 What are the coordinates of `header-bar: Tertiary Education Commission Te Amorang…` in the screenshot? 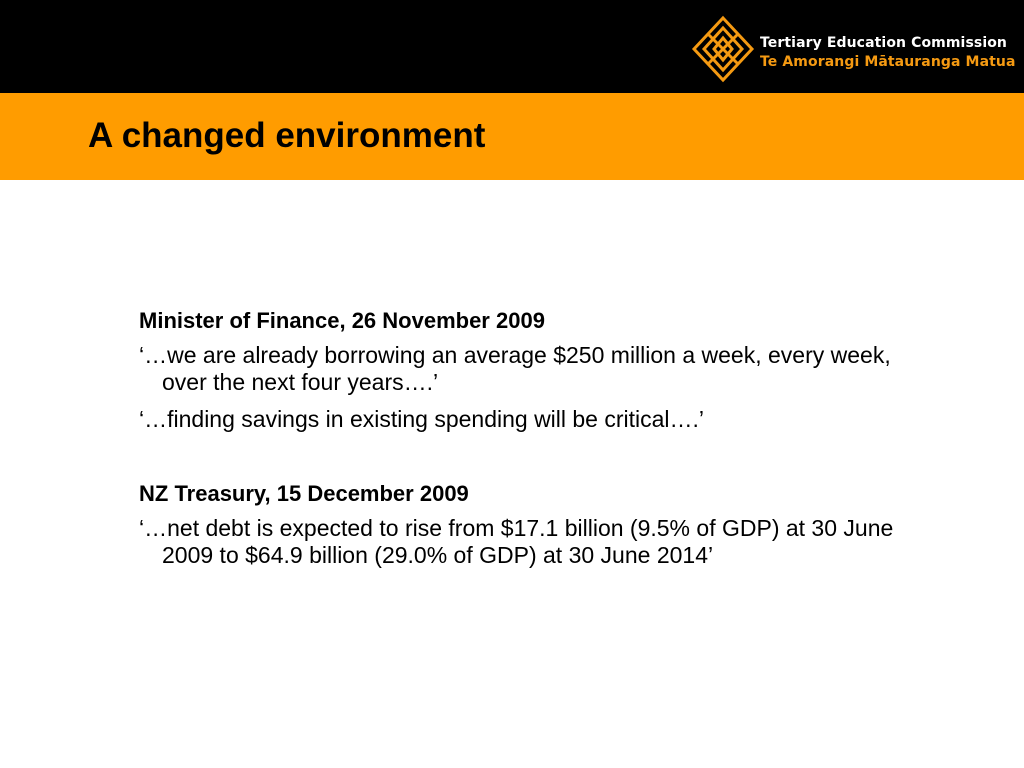 It's located at (512, 46).